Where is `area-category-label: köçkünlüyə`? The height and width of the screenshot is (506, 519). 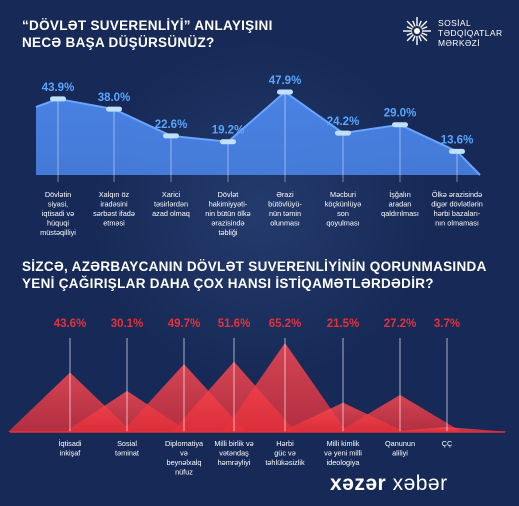 area-category-label: köçkünlüyə is located at coordinates (343, 204).